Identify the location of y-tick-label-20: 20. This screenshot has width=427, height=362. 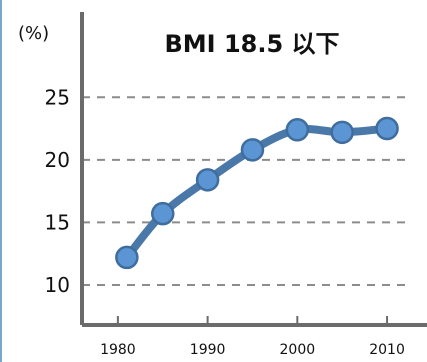
(57, 160).